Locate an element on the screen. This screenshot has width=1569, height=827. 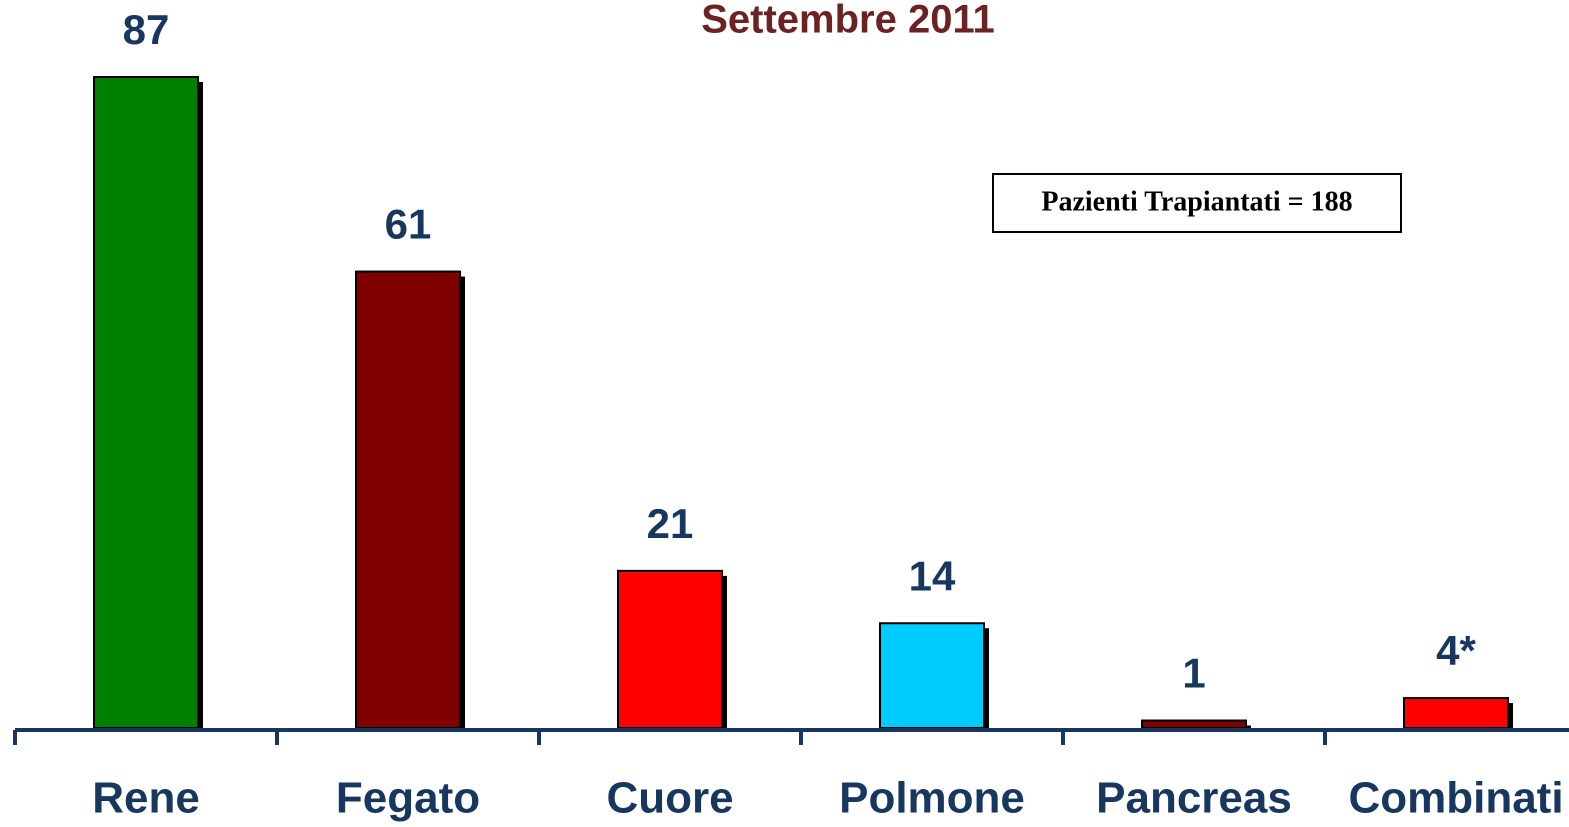
data-label: 14 is located at coordinates (932, 575).